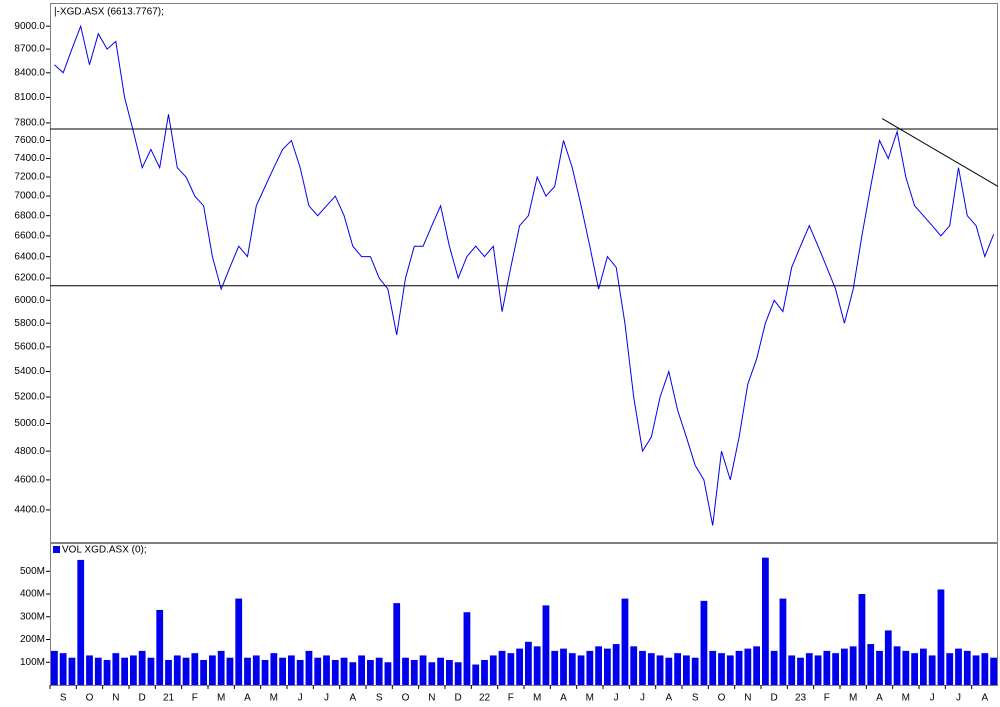 Image resolution: width=1000 pixels, height=707 pixels. I want to click on y-tick-label: 5800.0, so click(29, 323).